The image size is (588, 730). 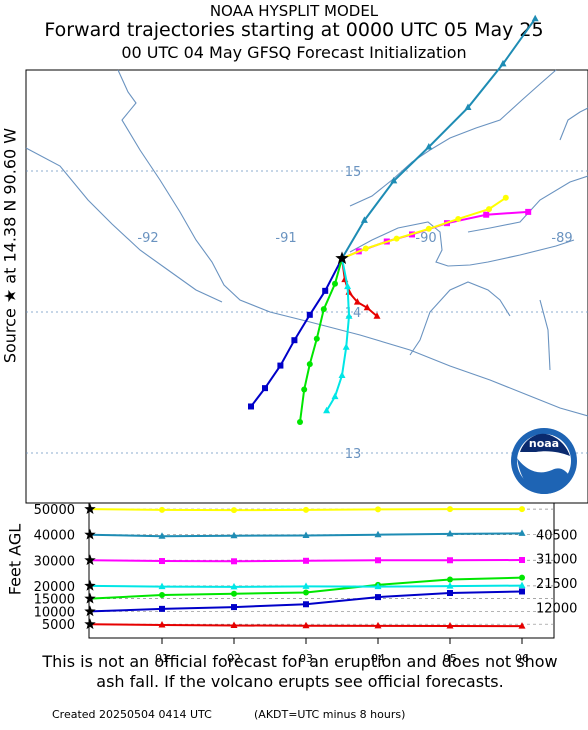 I want to click on height-end-label: 21500, so click(x=556, y=584).